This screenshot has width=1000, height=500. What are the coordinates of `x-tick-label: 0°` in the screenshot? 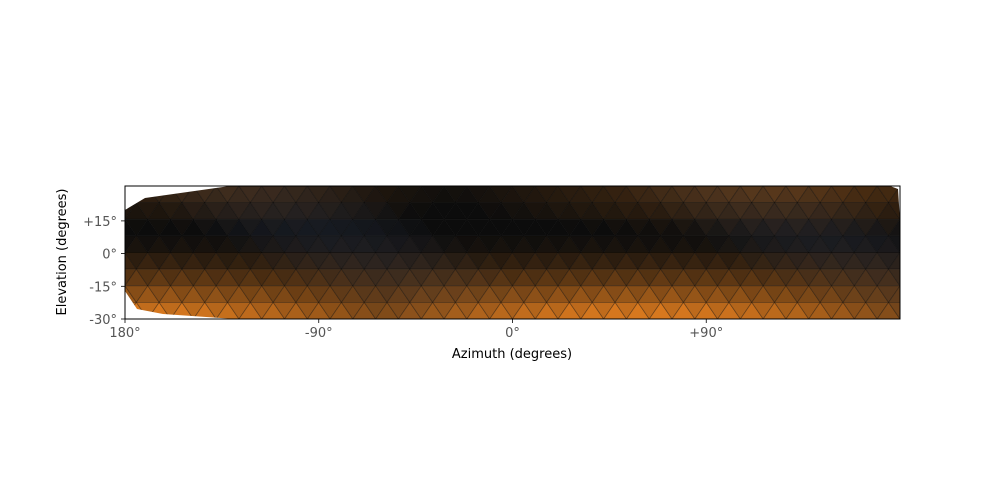 It's located at (512, 333).